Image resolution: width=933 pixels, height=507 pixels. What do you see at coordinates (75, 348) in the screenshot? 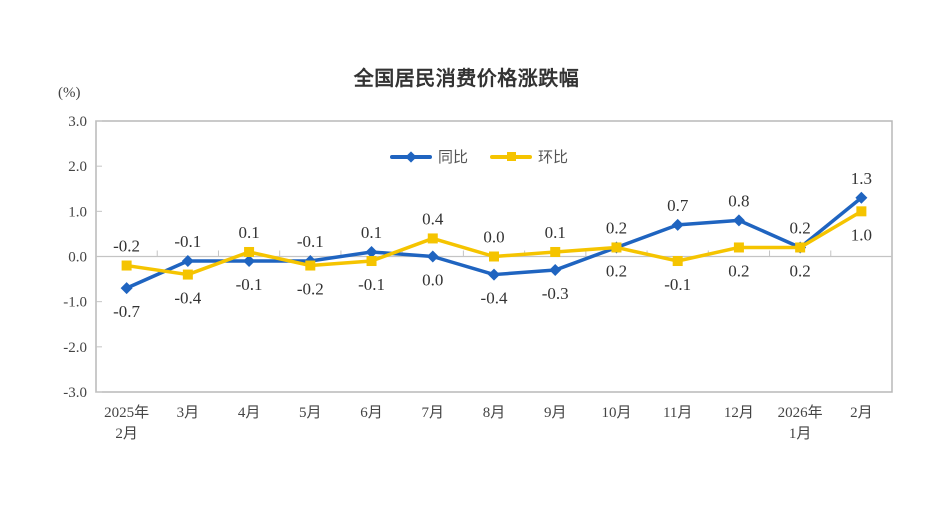
I see `y-tick-label: -2.0` at bounding box center [75, 348].